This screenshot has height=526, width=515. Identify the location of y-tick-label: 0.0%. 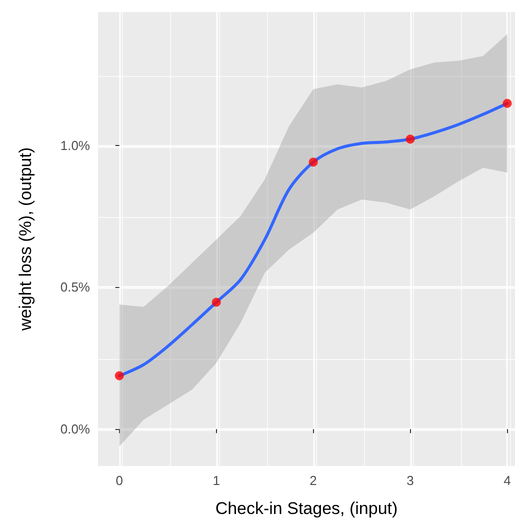
(75, 429).